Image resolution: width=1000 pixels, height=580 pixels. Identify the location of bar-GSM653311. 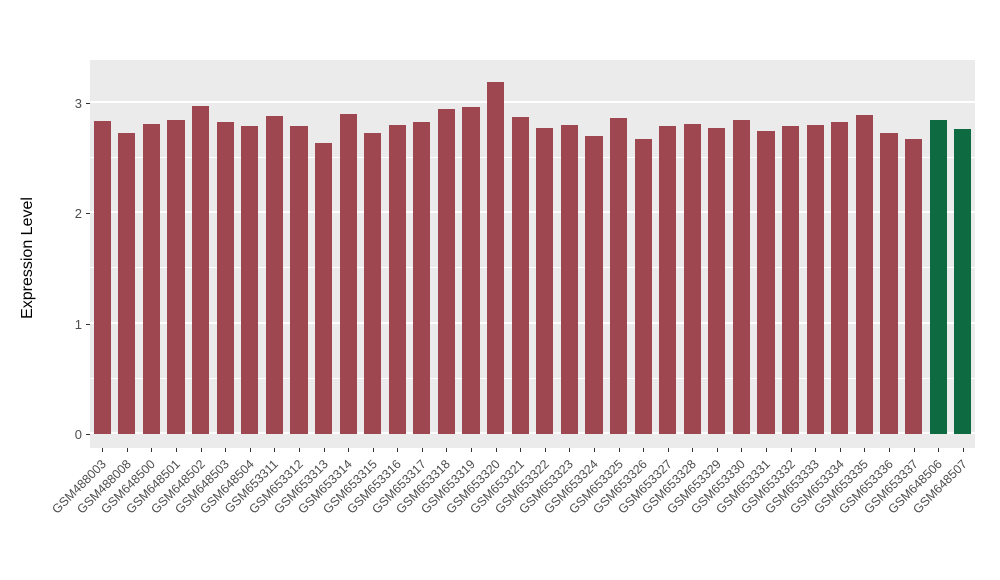
(274, 274).